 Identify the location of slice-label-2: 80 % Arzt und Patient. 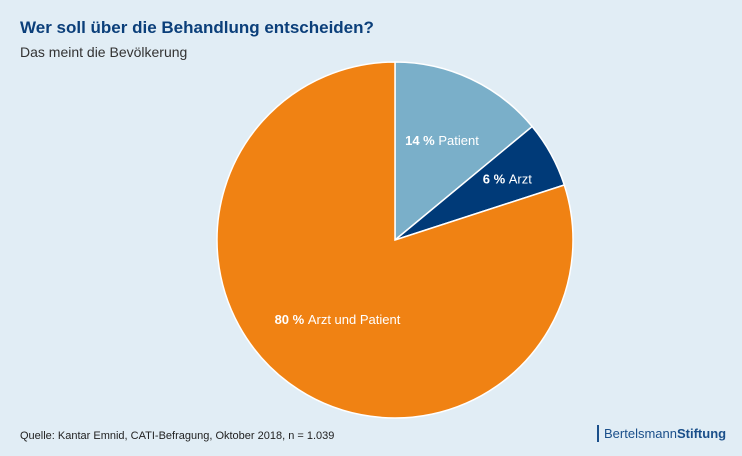
(338, 319).